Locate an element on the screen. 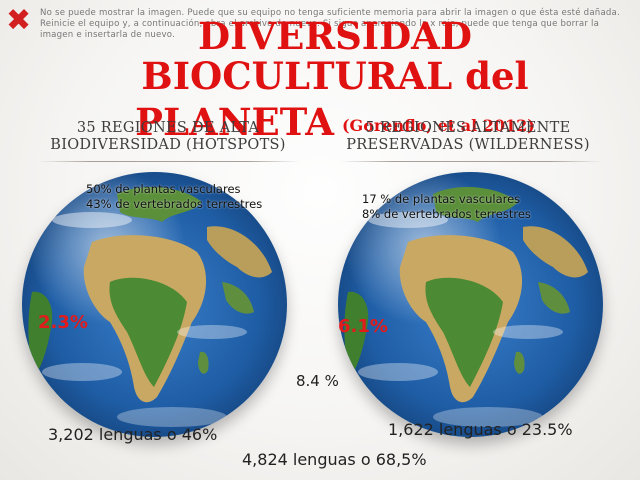 This screenshot has height=480, width=640. wilderness-languages: 1,622 lenguas o 23.5% is located at coordinates (480, 429).